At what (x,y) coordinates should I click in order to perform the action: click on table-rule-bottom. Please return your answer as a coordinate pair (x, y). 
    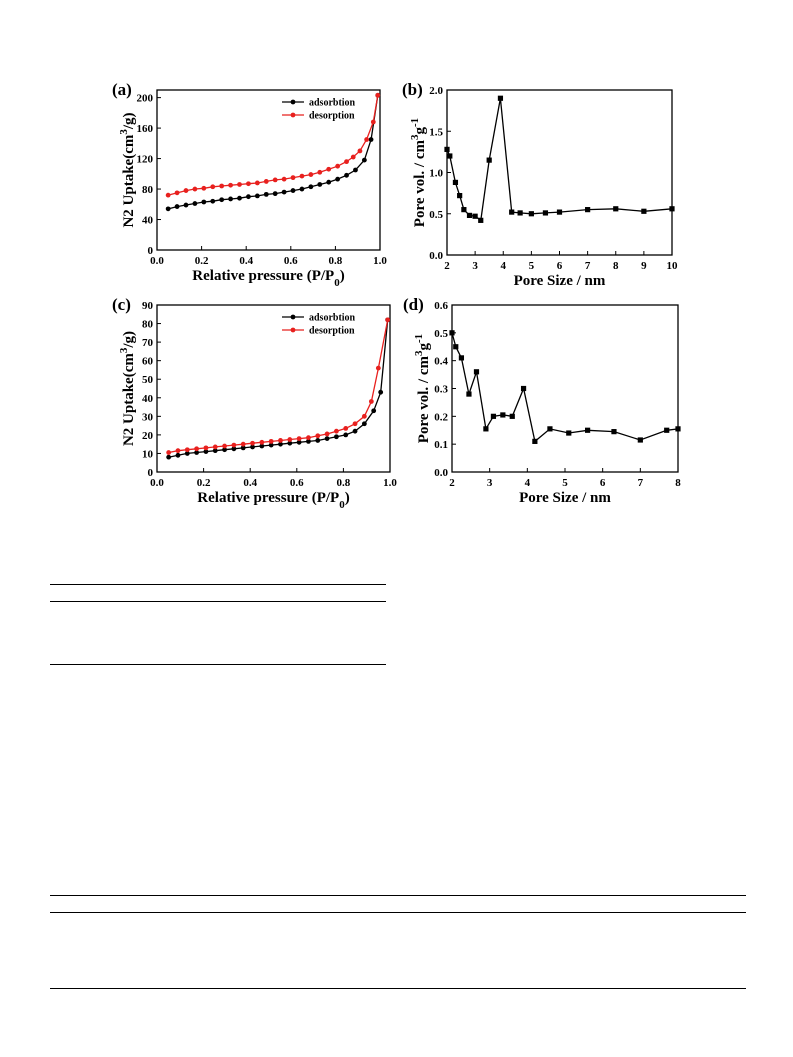
    Looking at the image, I should click on (218, 664).